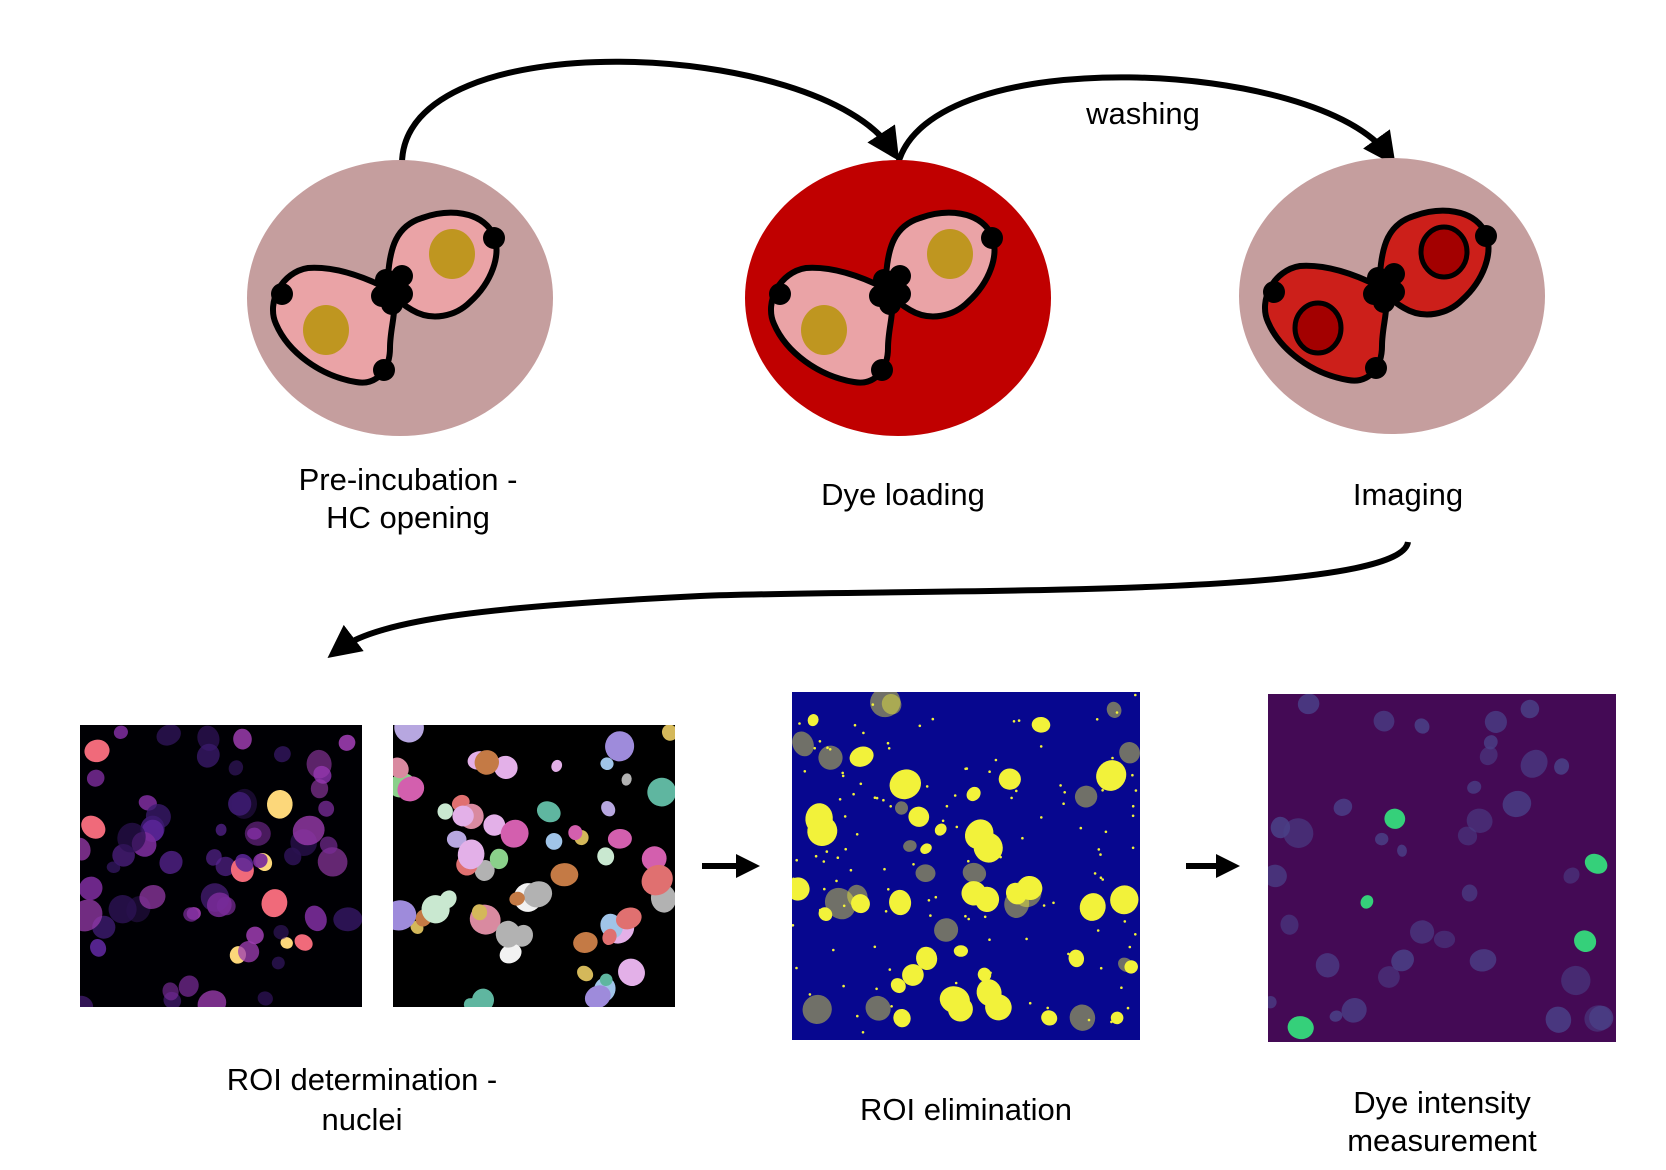 The width and height of the screenshot is (1666, 1170). Describe the element at coordinates (362, 1079) in the screenshot. I see `roi-determination-label-line1: ROI determination -` at that location.